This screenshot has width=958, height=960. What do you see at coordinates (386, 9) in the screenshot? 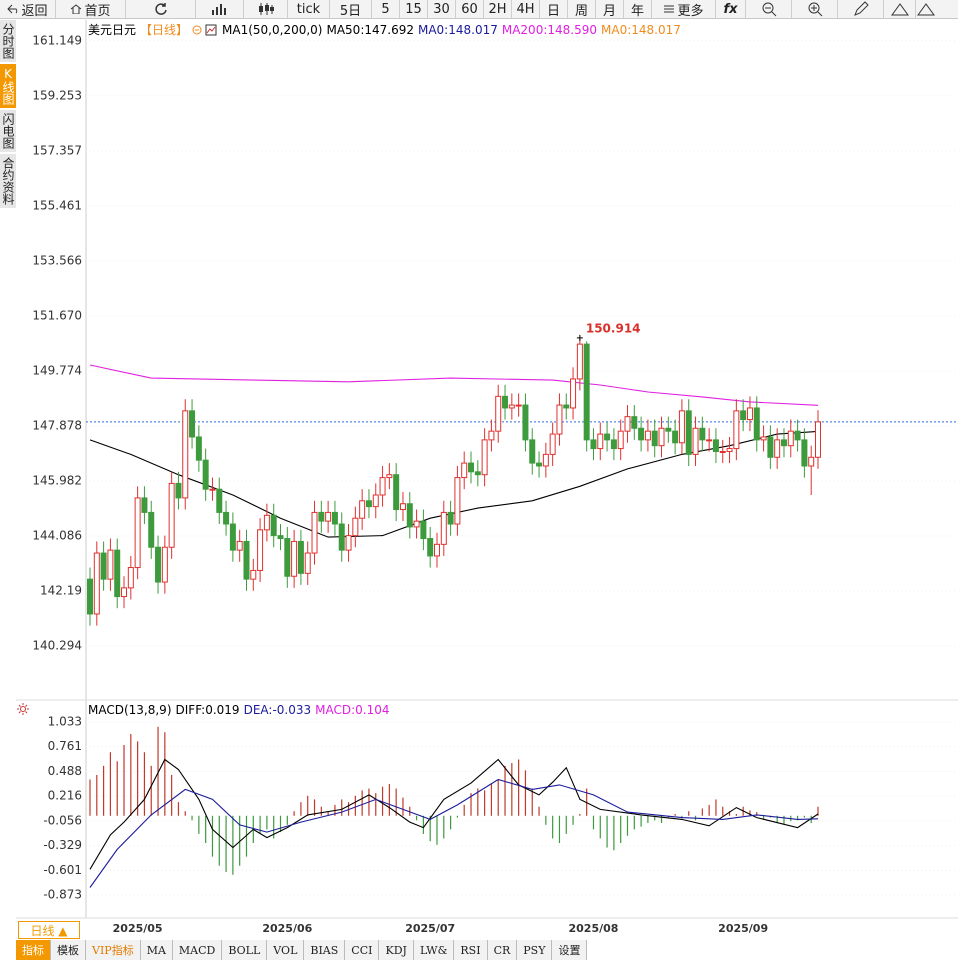
I see `period-button: 5` at bounding box center [386, 9].